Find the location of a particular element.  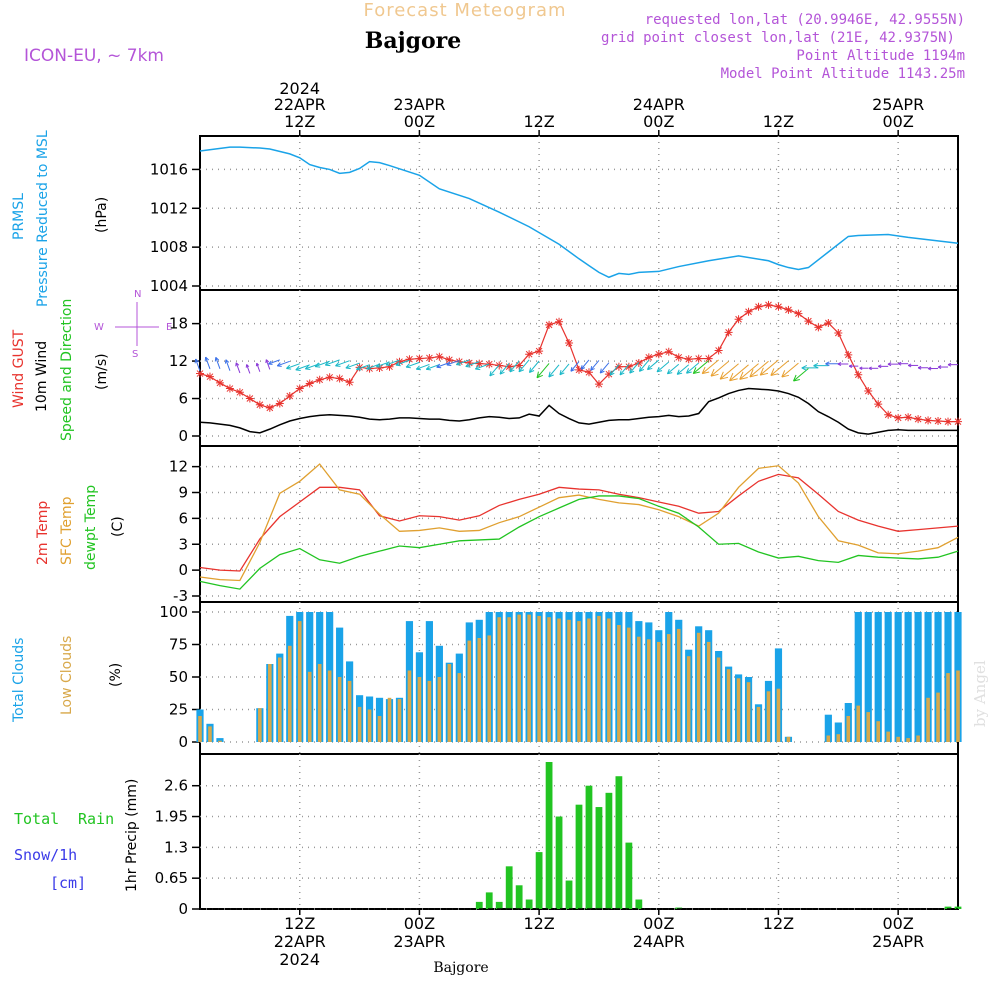

wind-label: 10m Wind is located at coordinates (42, 376).